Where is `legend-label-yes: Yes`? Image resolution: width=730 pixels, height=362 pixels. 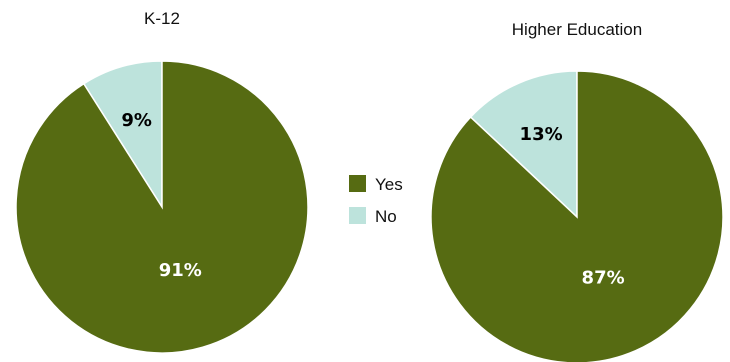 legend-label-yes: Yes is located at coordinates (389, 184).